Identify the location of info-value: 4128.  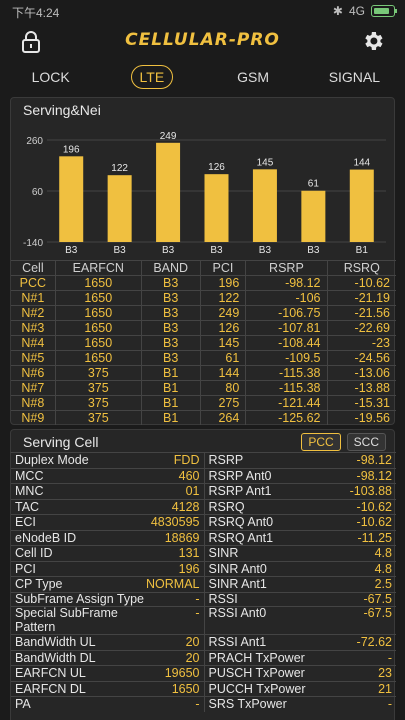
(185, 506).